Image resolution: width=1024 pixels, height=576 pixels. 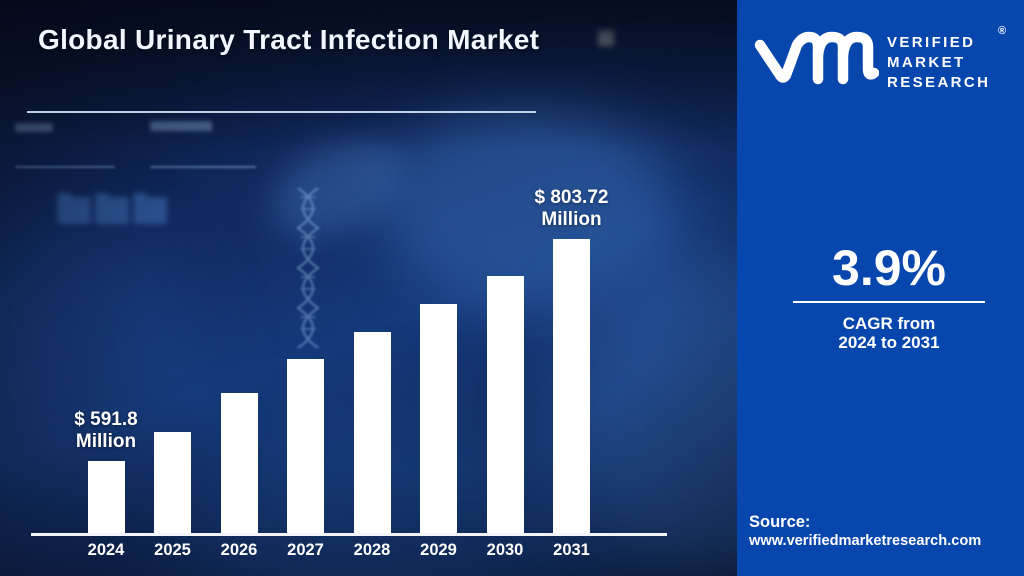 I want to click on cagr-caption-line1: CAGR from, so click(x=889, y=323).